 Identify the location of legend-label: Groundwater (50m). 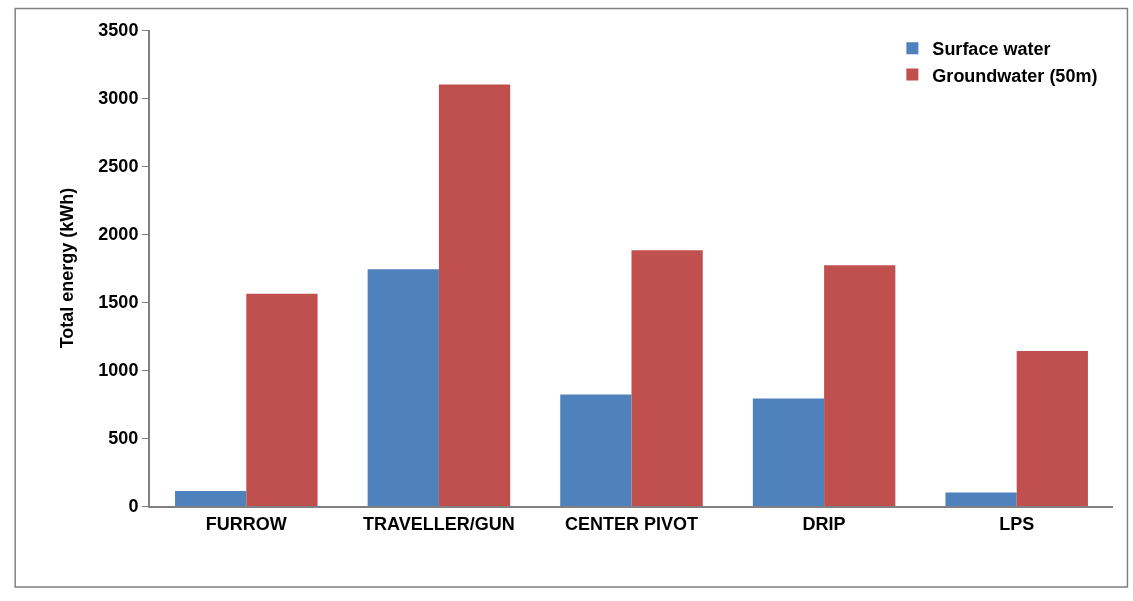
(1015, 75).